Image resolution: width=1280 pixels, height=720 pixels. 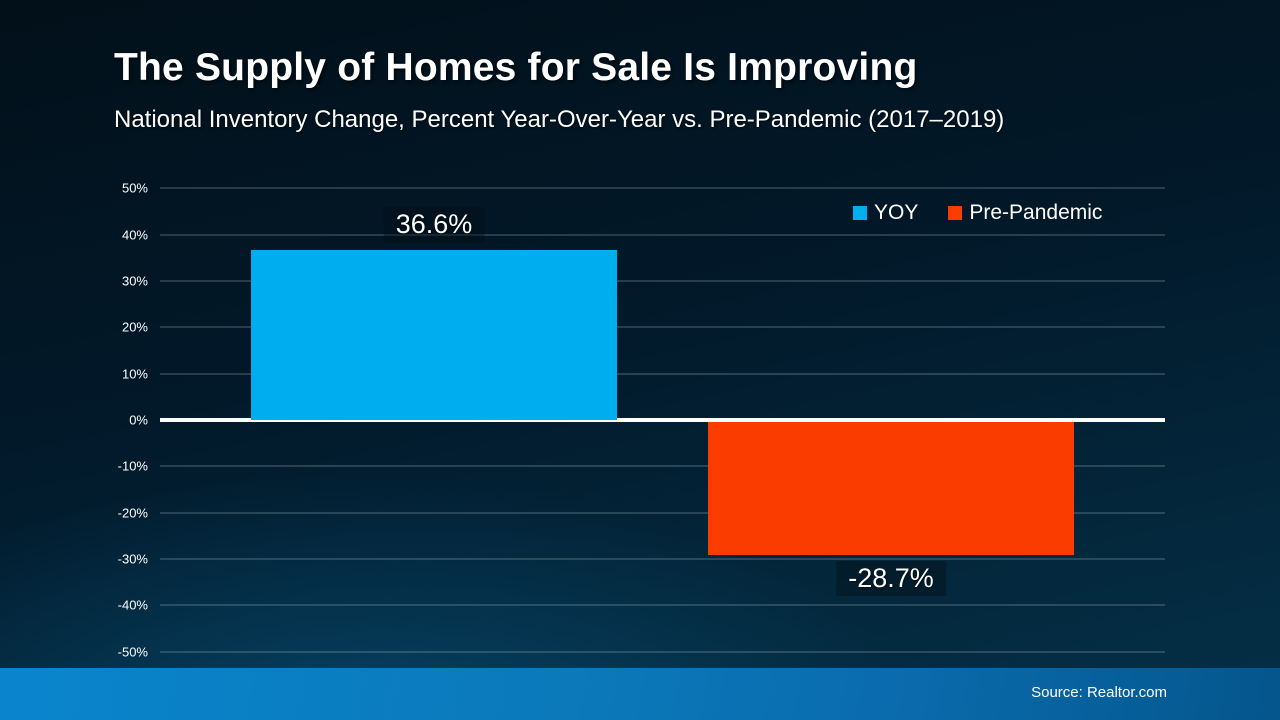 I want to click on legend-label: YOY, so click(x=896, y=212).